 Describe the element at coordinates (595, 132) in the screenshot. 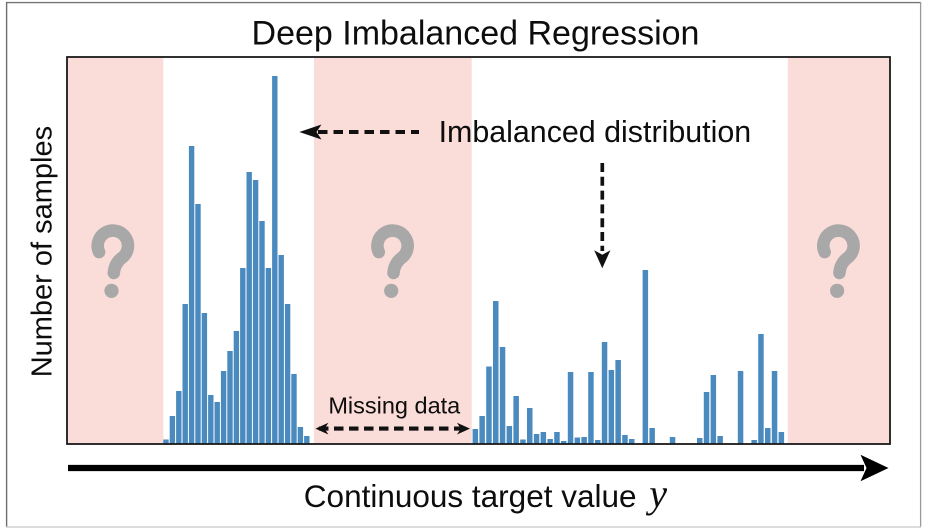

I see `svg-text: Imbalanced distribution` at that location.